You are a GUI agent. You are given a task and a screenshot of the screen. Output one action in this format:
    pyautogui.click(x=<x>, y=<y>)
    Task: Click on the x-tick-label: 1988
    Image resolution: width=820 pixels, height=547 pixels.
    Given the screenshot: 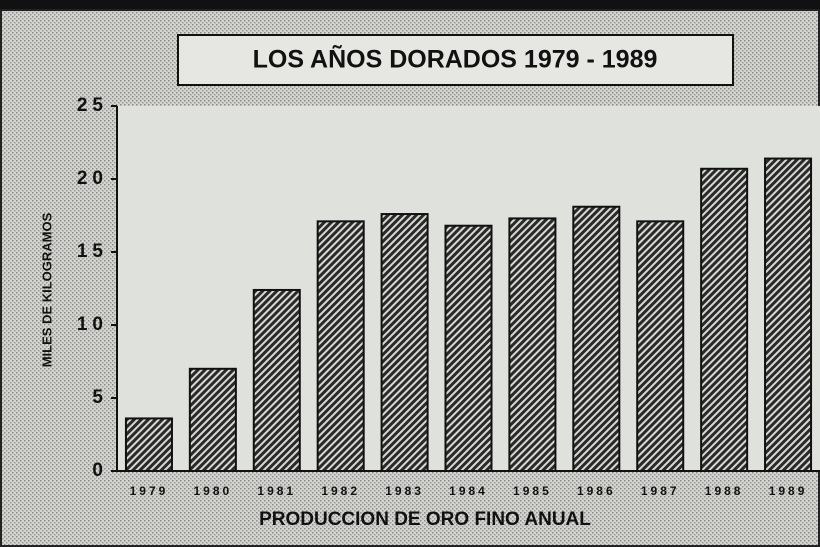 What is the action you would take?
    pyautogui.click(x=724, y=491)
    